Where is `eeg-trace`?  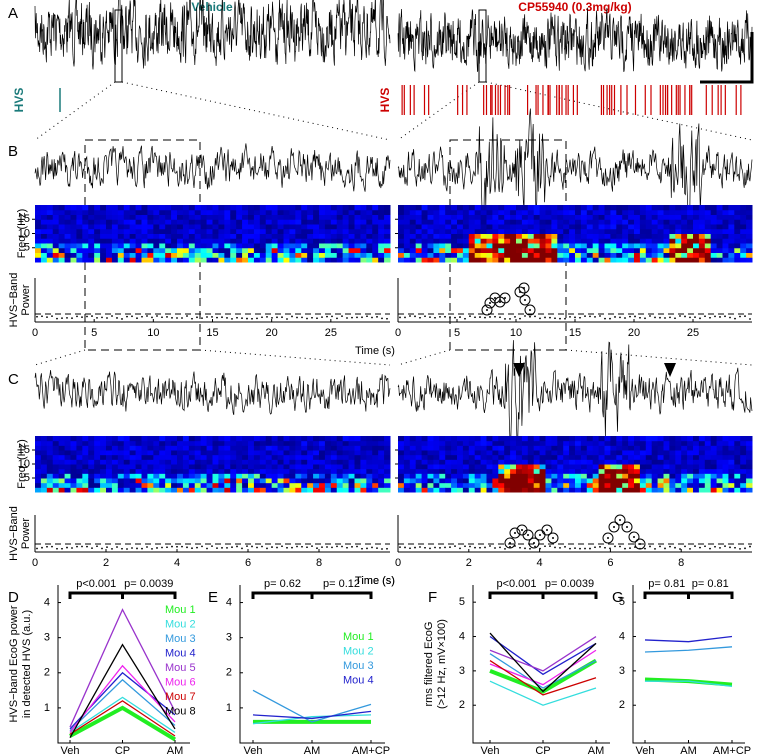 eeg-trace is located at coordinates (212, 167).